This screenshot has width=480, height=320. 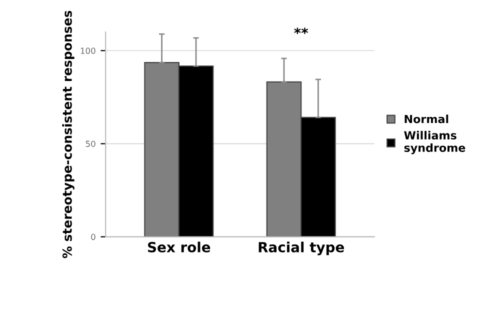 What do you see at coordinates (435, 142) in the screenshot?
I see `legend-label: Williams syndrome` at bounding box center [435, 142].